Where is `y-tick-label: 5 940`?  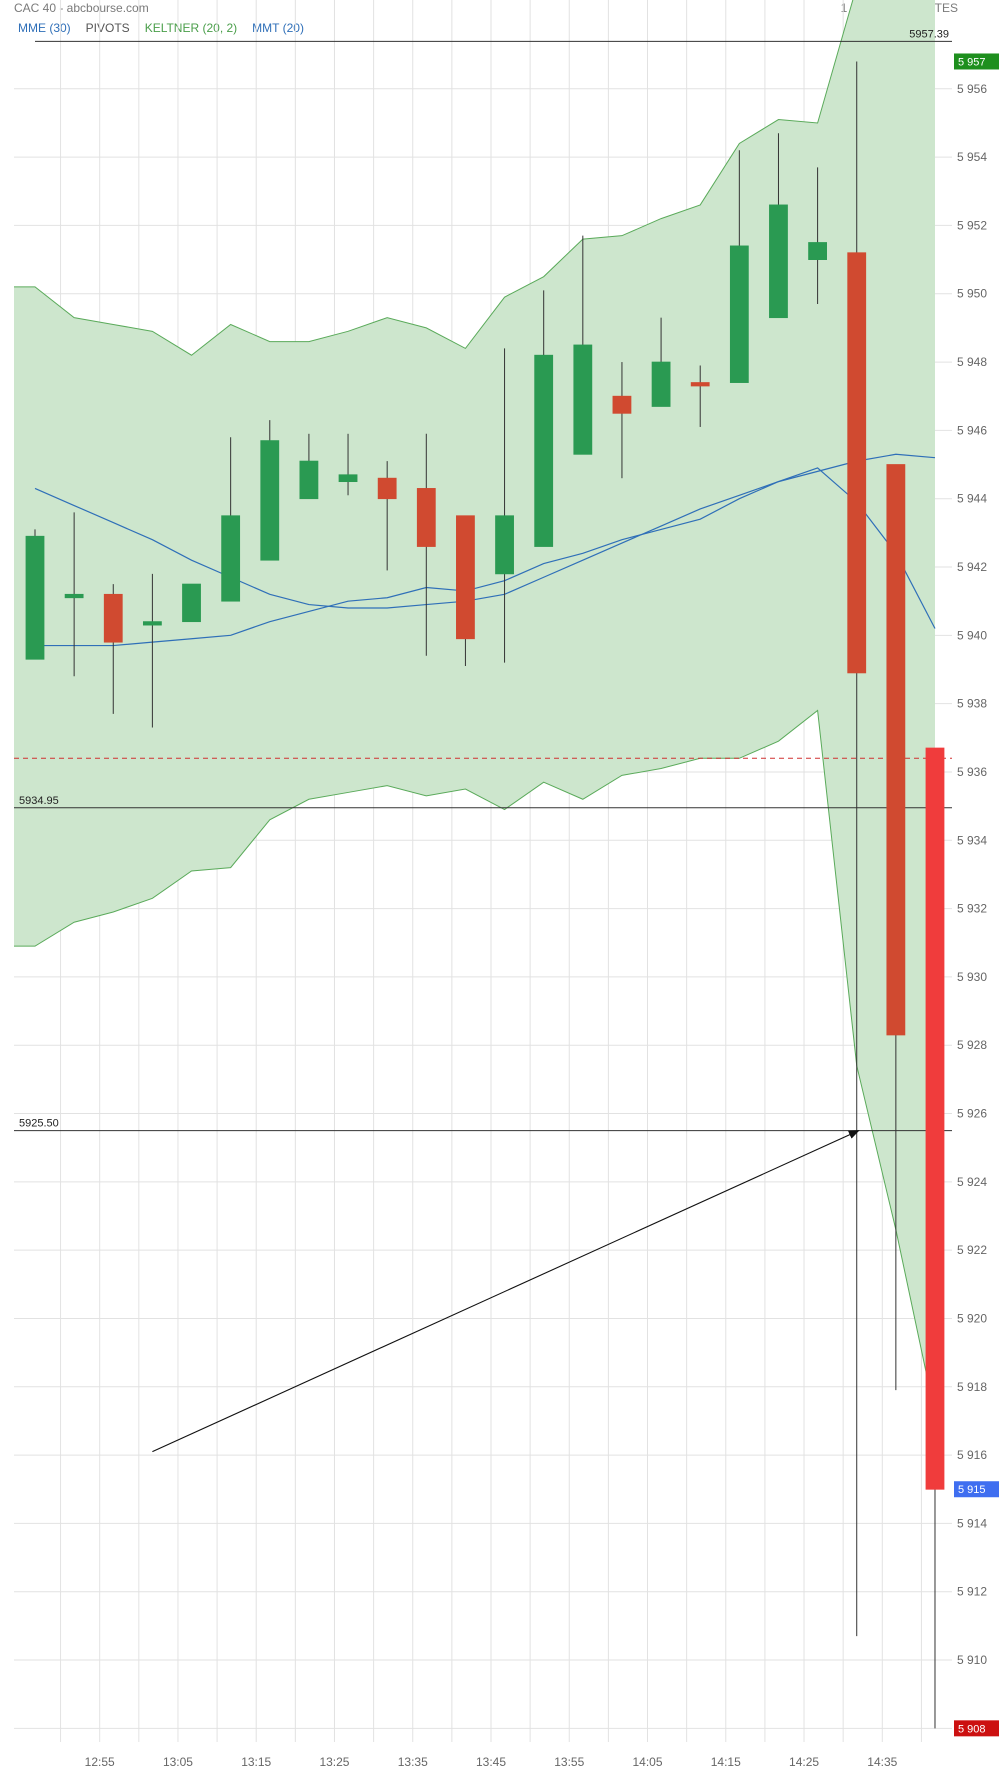
y-tick-label: 5 940 is located at coordinates (972, 635).